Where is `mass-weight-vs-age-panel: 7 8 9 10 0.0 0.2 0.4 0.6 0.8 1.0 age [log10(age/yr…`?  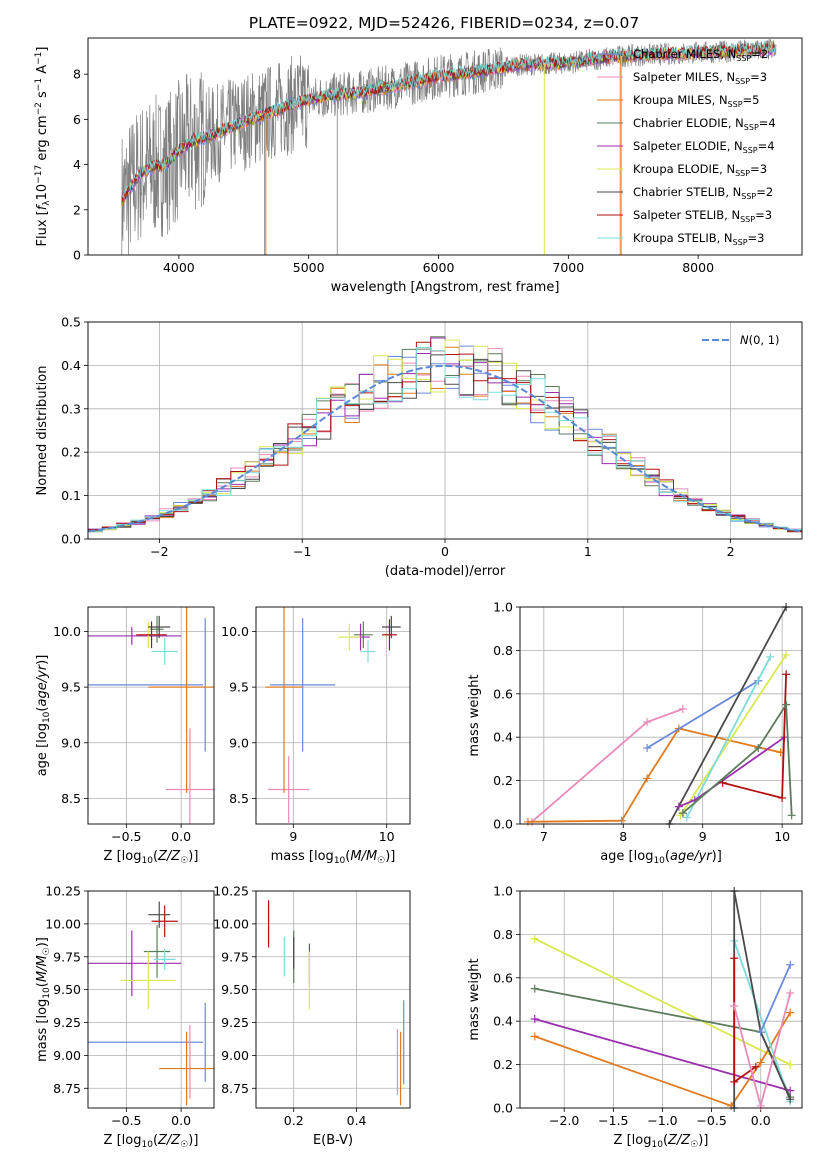
mass-weight-vs-age-panel: 7 8 9 10 0.0 0.2 0.4 0.6 0.8 1.0 age [log10(age/yr… is located at coordinates (635, 733).